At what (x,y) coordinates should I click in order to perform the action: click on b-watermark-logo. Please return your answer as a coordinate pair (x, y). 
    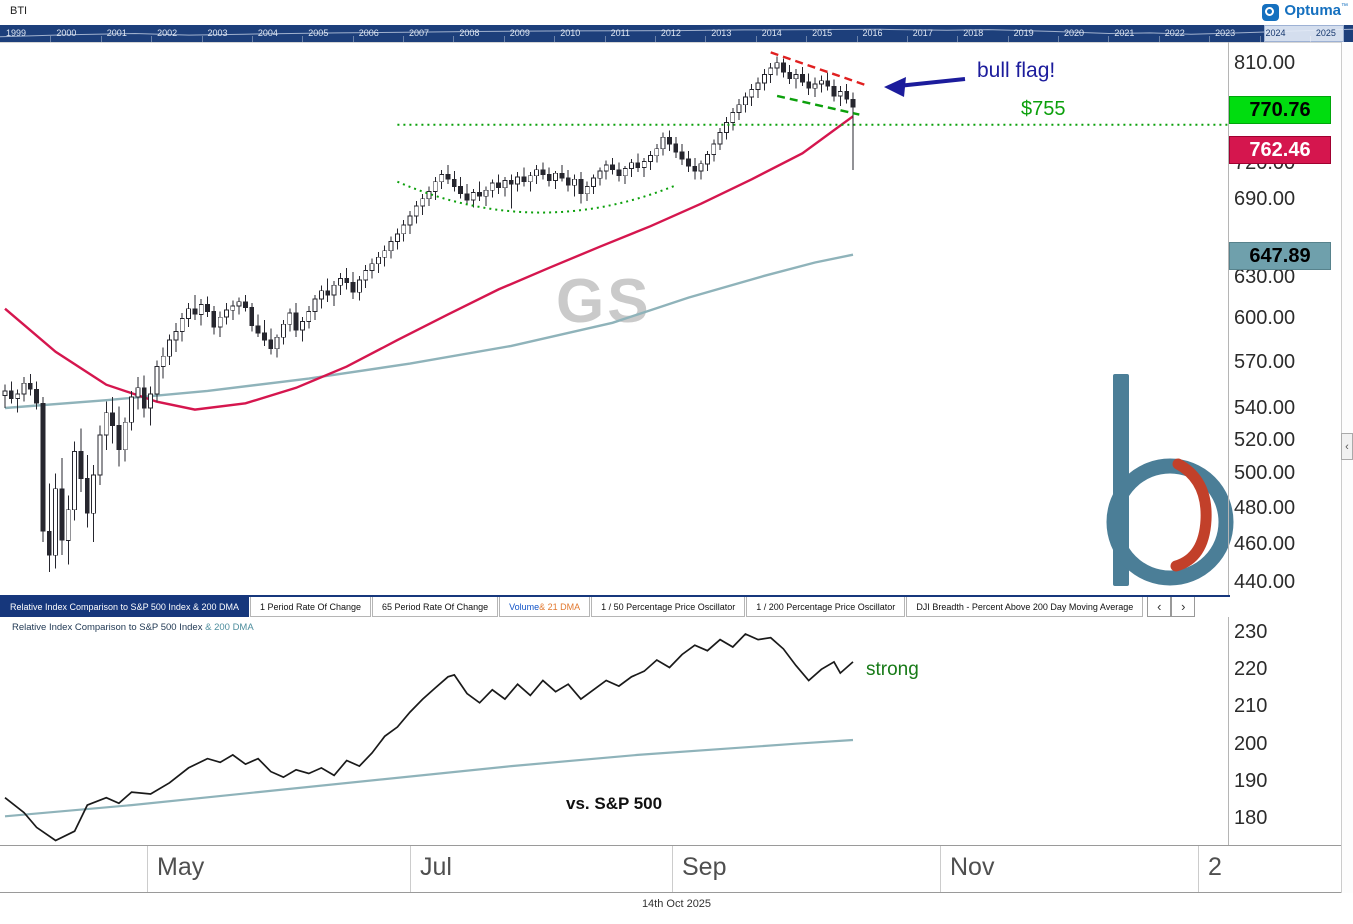
    Looking at the image, I should click on (1170, 480).